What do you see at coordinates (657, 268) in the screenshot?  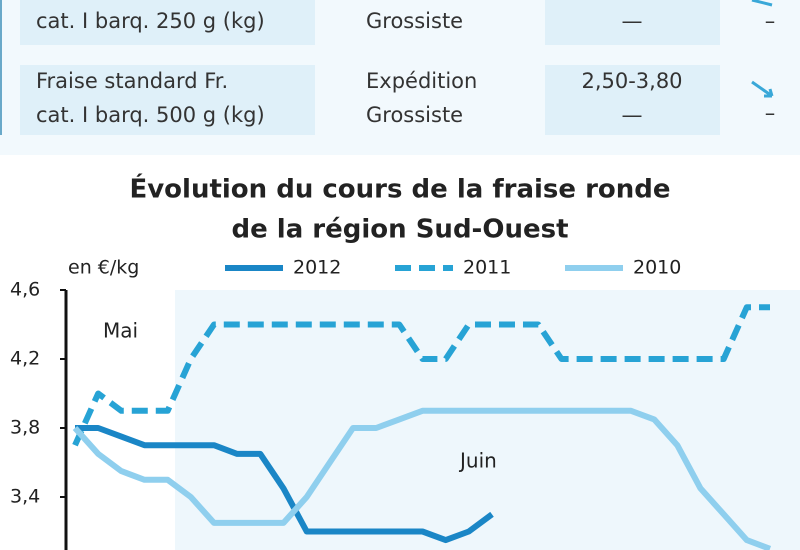 I see `legend-label: 2010` at bounding box center [657, 268].